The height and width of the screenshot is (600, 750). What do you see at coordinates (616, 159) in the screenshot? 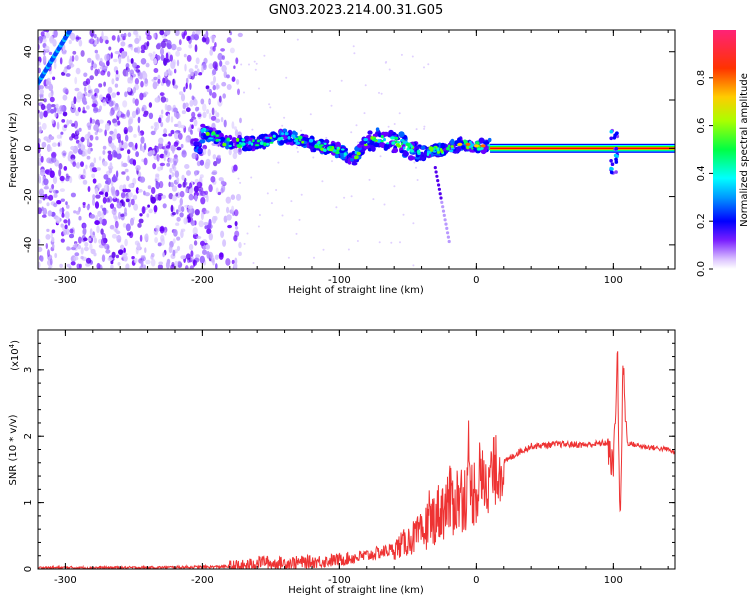
I see `spectrogram-disturbance` at bounding box center [616, 159].